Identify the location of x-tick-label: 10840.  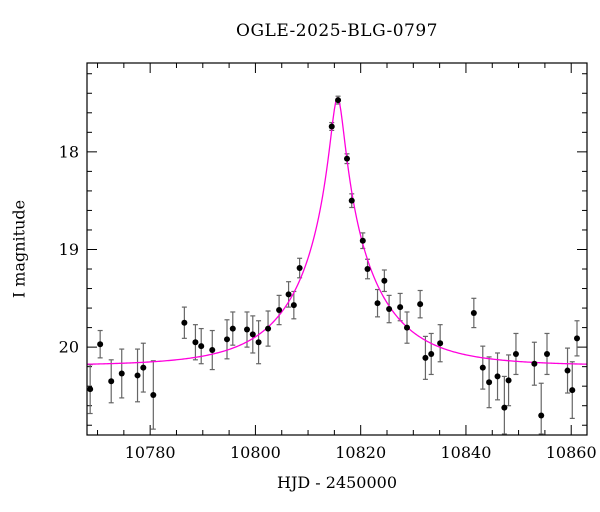
(465, 452).